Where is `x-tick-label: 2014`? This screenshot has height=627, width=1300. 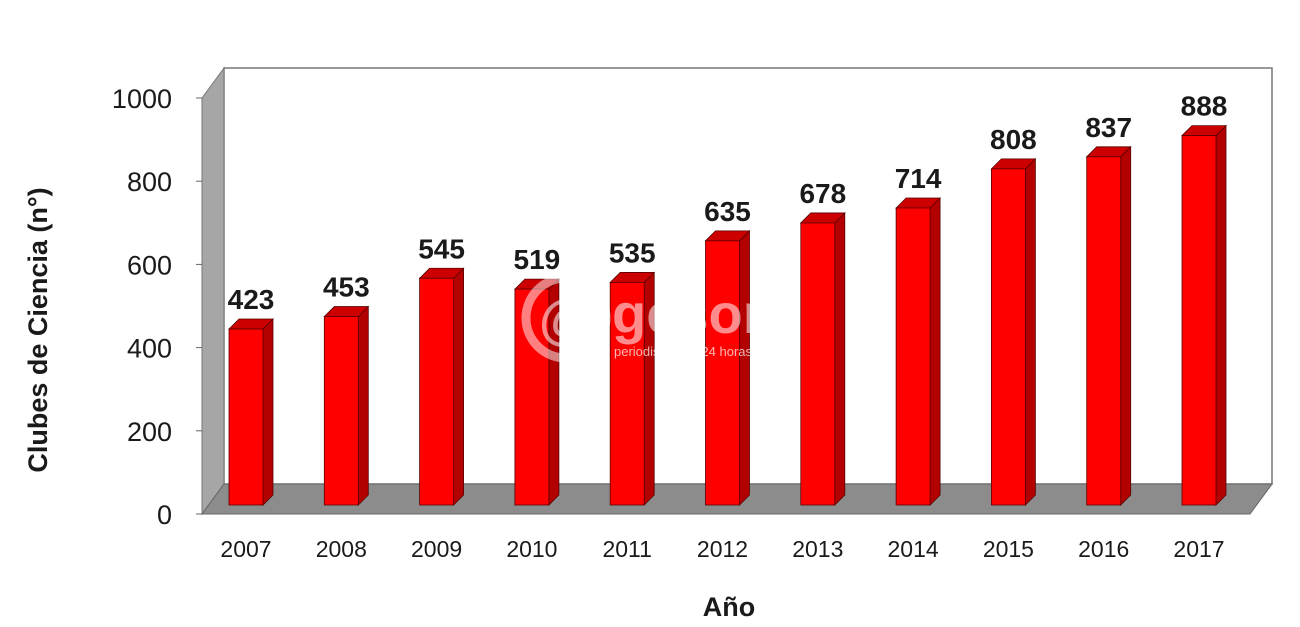
x-tick-label: 2014 is located at coordinates (913, 549).